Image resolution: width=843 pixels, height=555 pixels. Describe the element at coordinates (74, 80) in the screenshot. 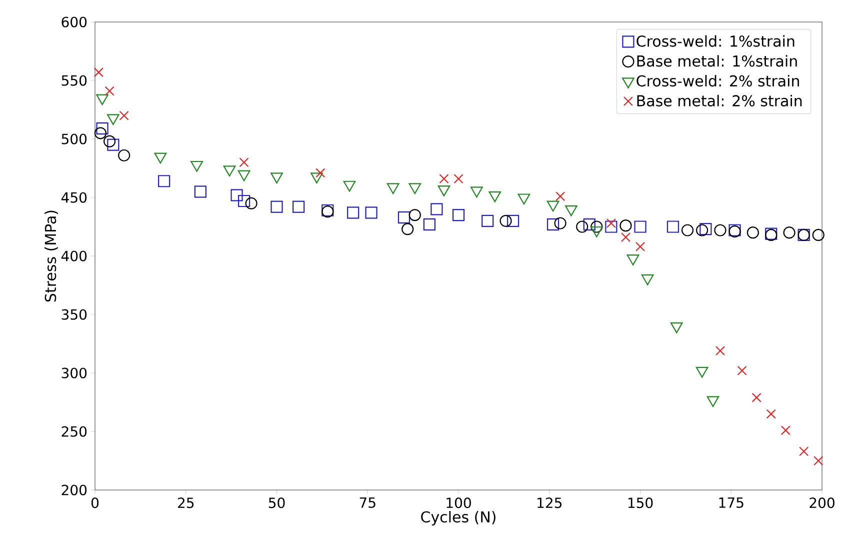

I see `y-tick-label: 550` at that location.